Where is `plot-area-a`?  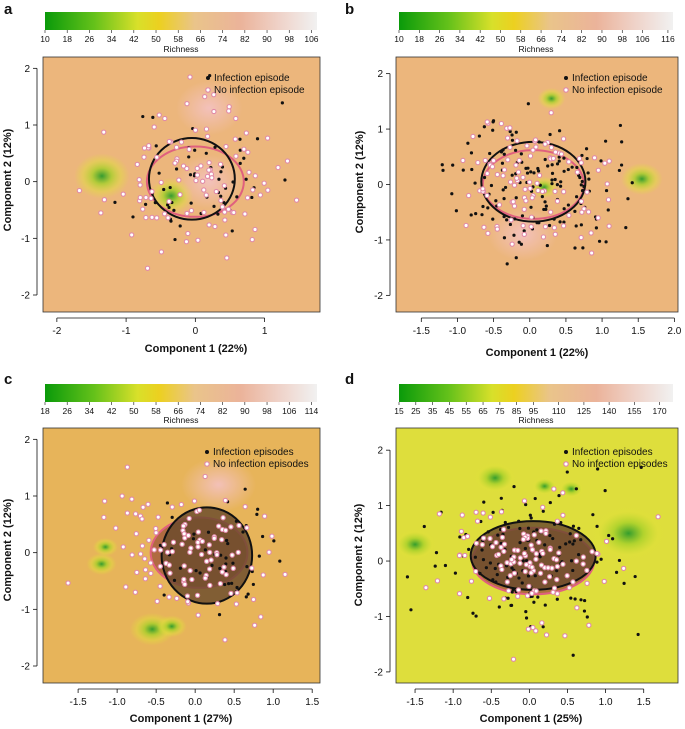 plot-area-a is located at coordinates (181, 184).